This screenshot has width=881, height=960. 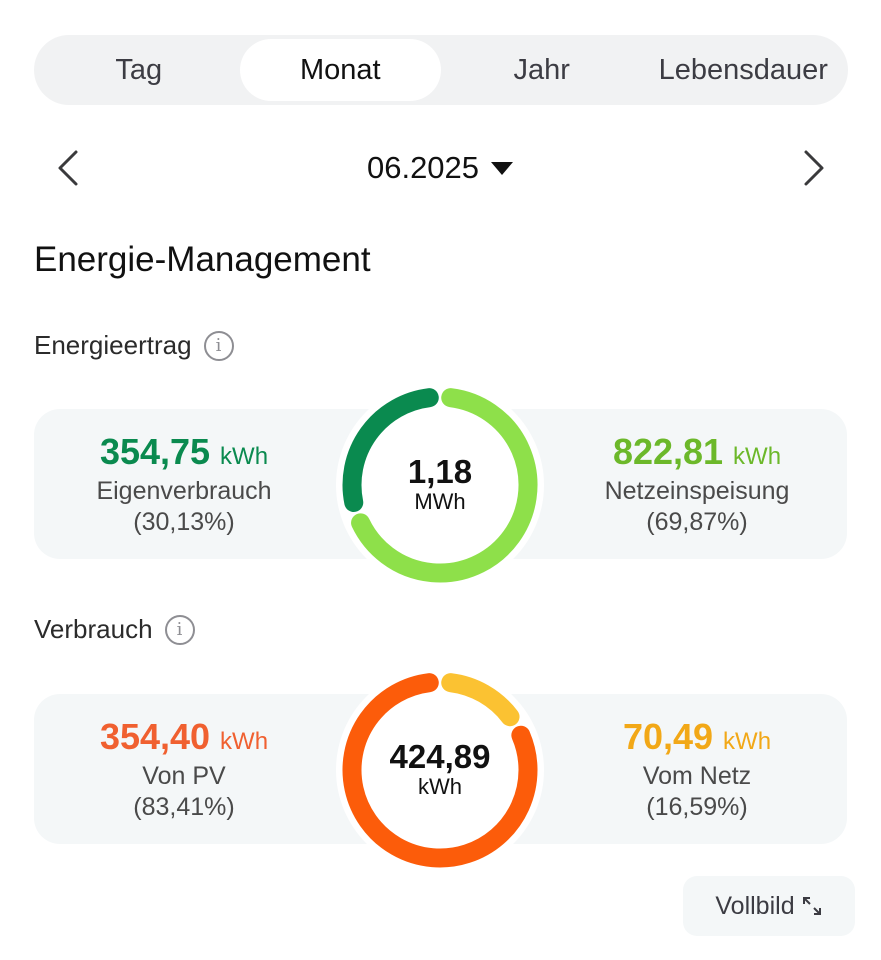 What do you see at coordinates (244, 456) in the screenshot?
I see `self-consumption-unit: kWh` at bounding box center [244, 456].